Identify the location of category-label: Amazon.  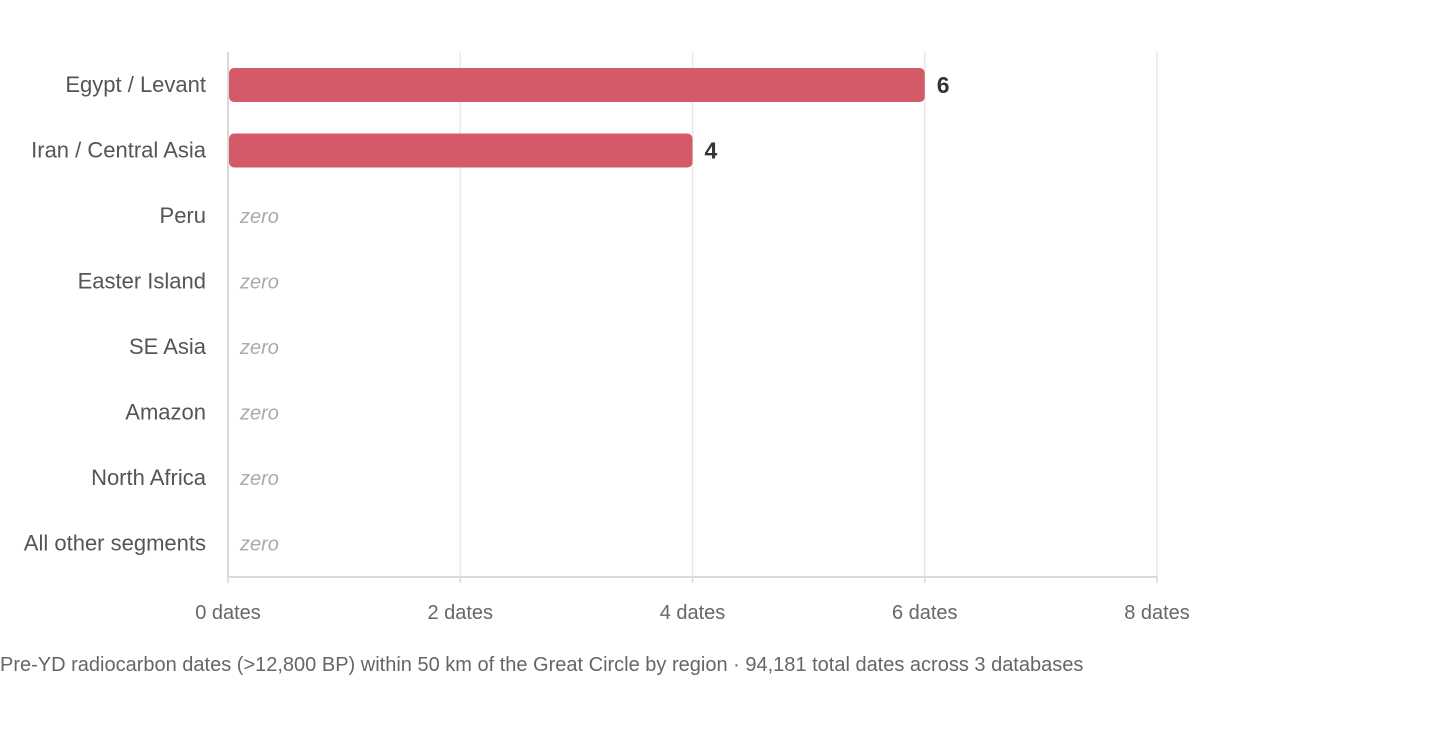
(165, 412).